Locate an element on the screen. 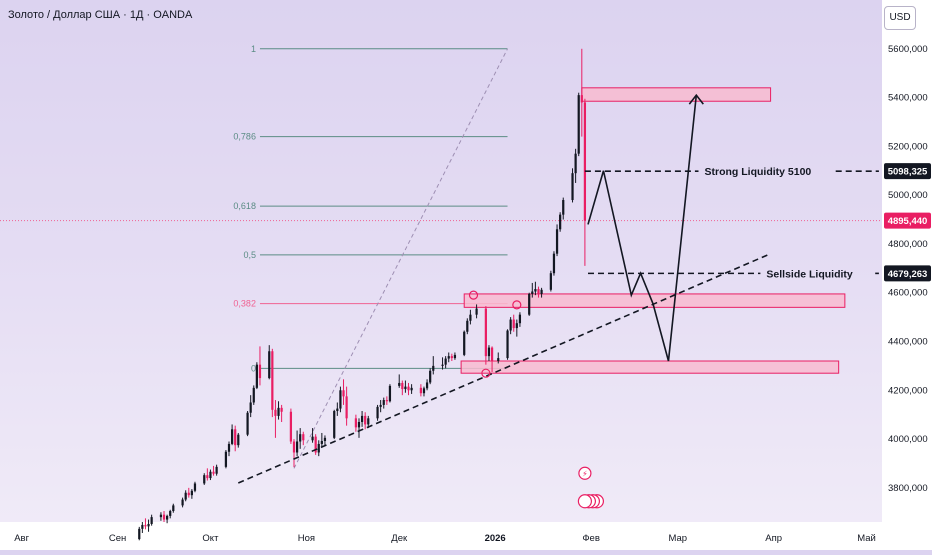  fib-level-label: 1 is located at coordinates (253, 49).